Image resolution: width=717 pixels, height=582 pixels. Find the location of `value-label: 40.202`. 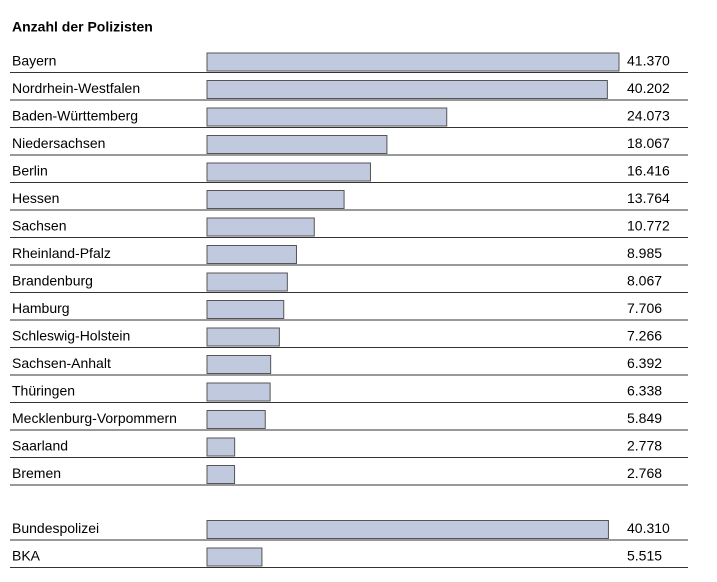

value-label: 40.202 is located at coordinates (648, 88).